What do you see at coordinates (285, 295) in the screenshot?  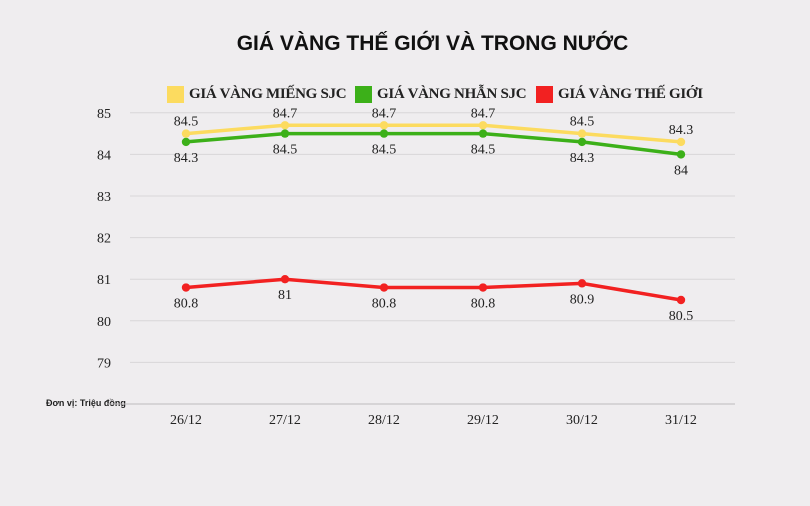 I see `data-label: 81` at bounding box center [285, 295].